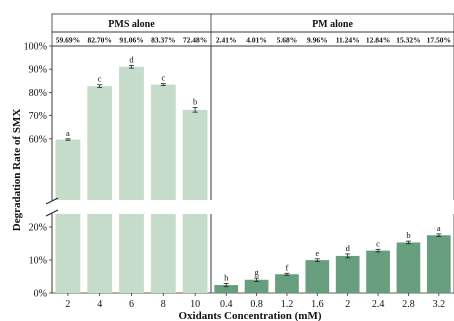 This screenshot has height=321, width=454. Describe the element at coordinates (35, 47) in the screenshot. I see `y-tick-label: 100%` at that location.